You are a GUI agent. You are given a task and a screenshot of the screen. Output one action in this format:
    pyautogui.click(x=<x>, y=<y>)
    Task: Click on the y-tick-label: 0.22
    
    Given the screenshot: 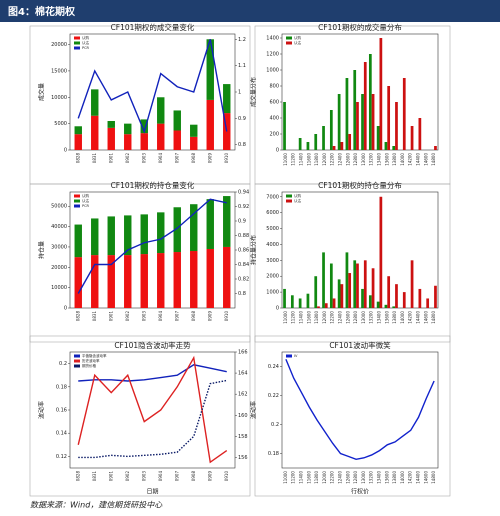 What is the action you would take?
    pyautogui.click(x=273, y=396)
    